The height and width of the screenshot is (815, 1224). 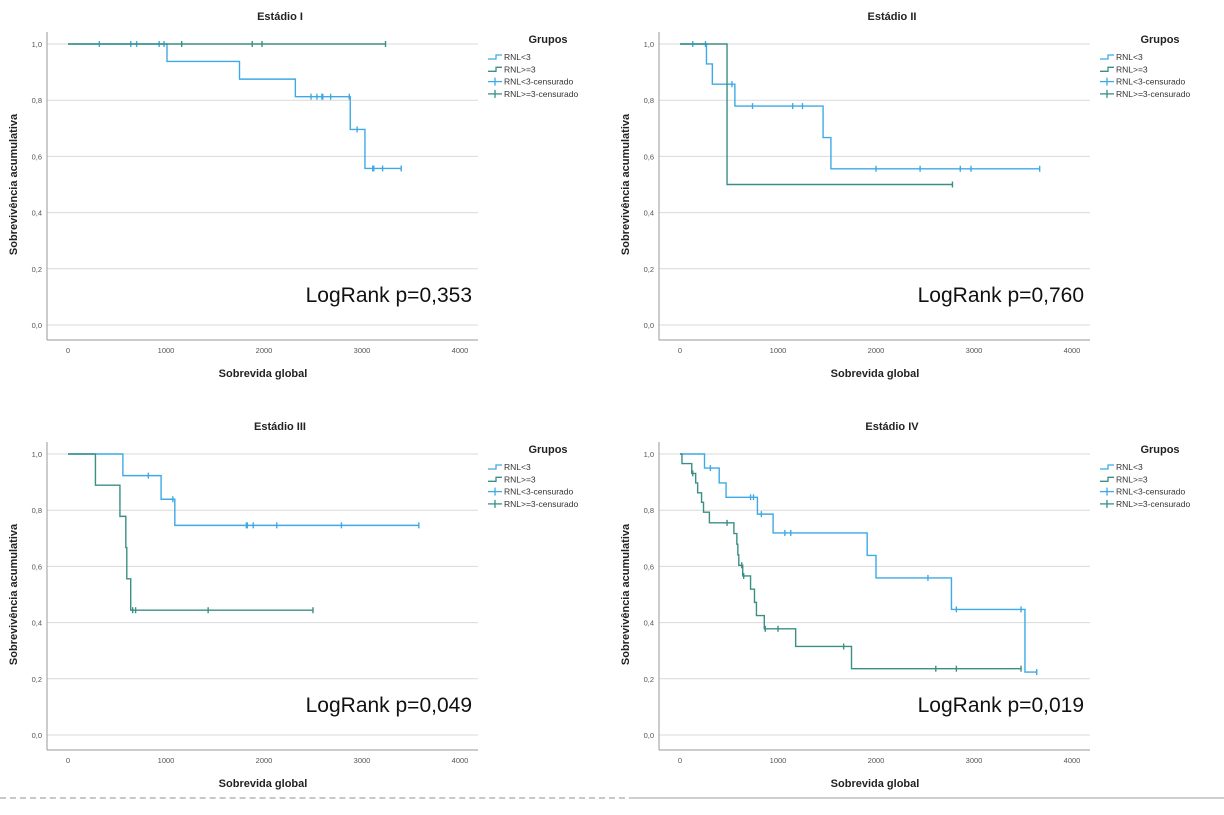 I want to click on chart-title: Estádio II, so click(x=892, y=17).